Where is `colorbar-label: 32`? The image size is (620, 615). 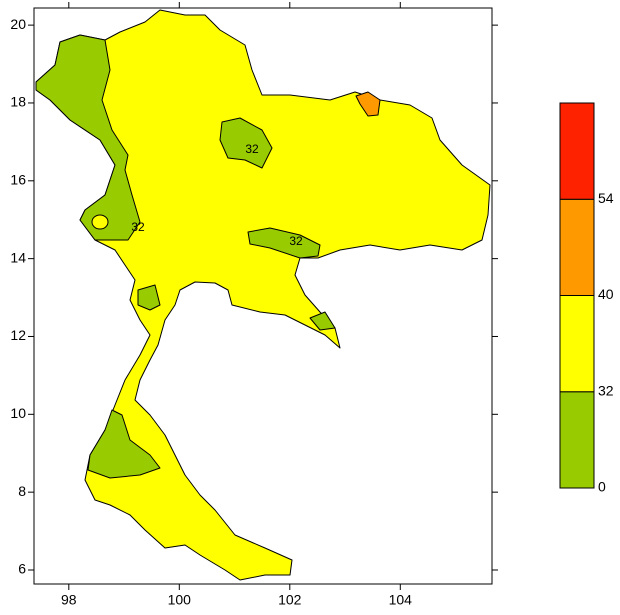
colorbar-label: 32 is located at coordinates (606, 390).